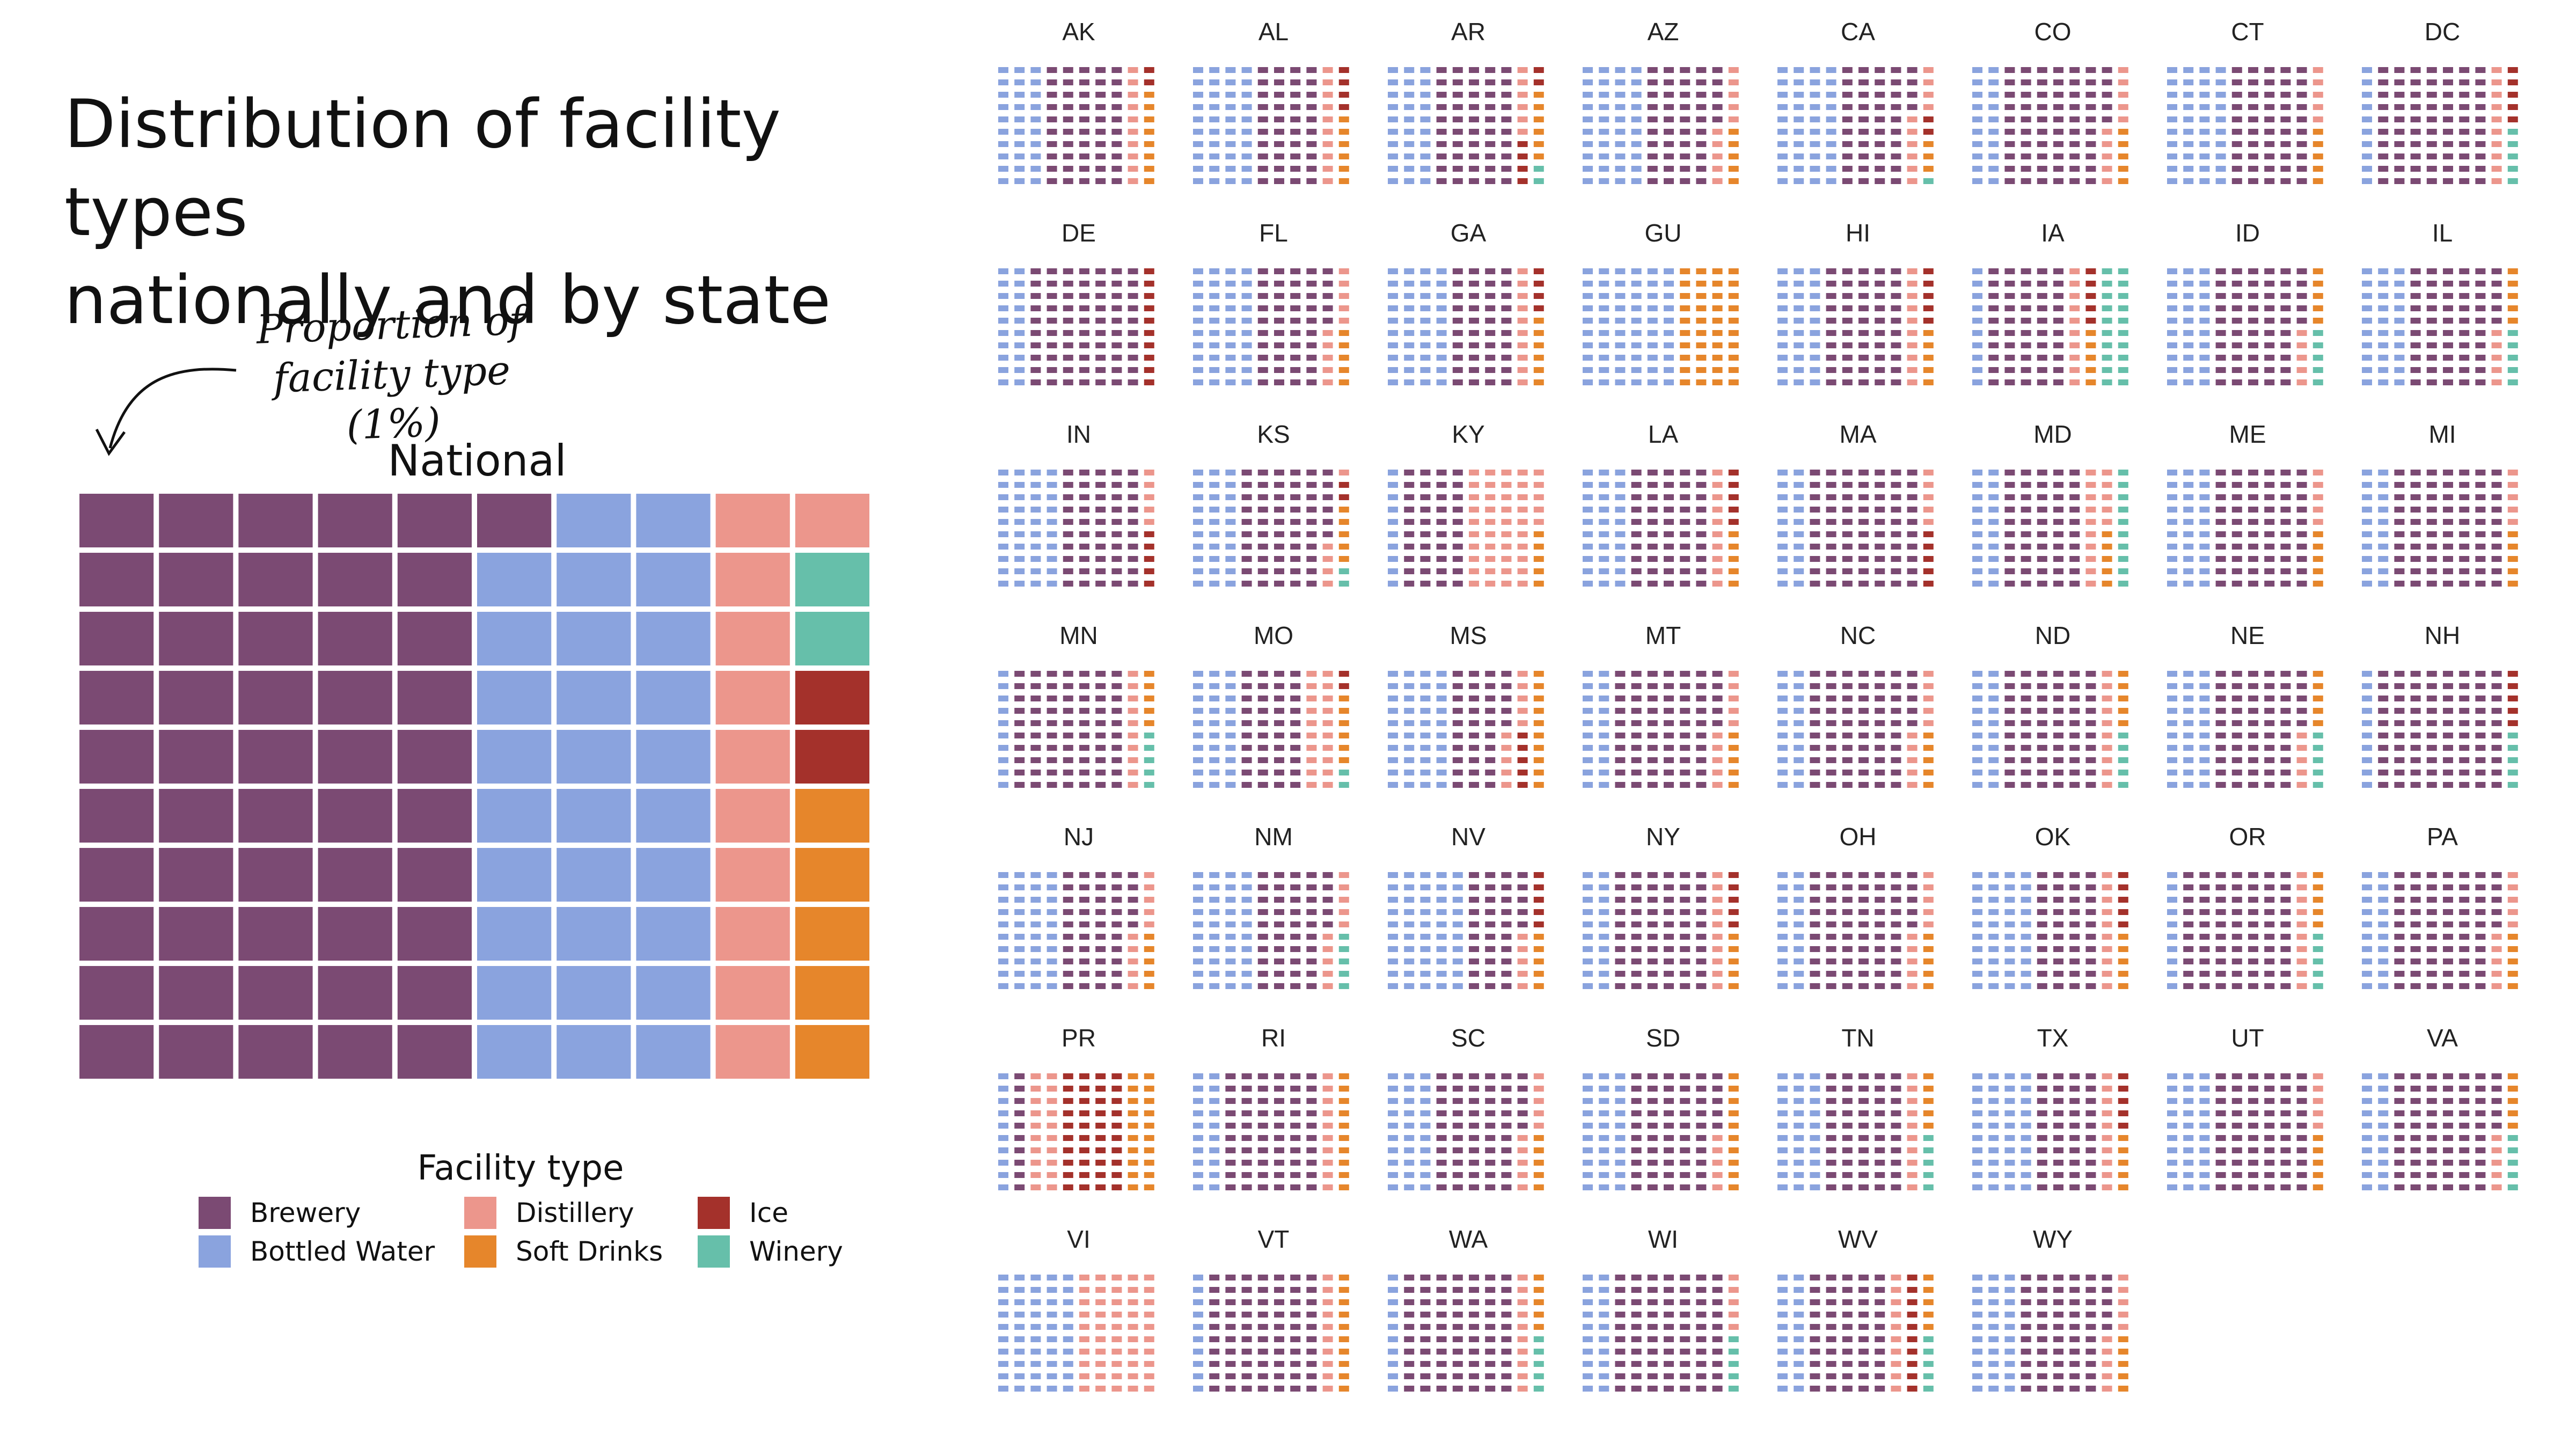 This screenshot has width=2576, height=1449. Describe the element at coordinates (2188, 1187) in the screenshot. I see `state-square-ut-bottled-water` at that location.